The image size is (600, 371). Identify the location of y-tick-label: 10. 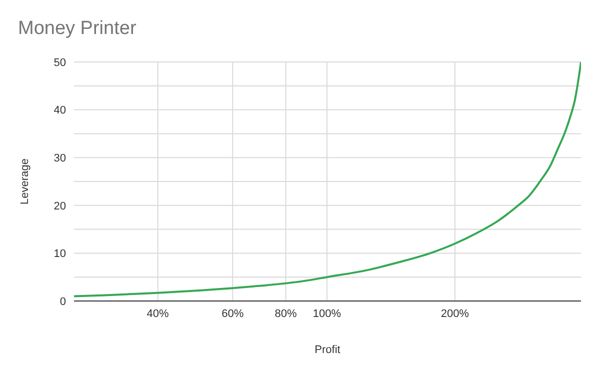
(60, 254).